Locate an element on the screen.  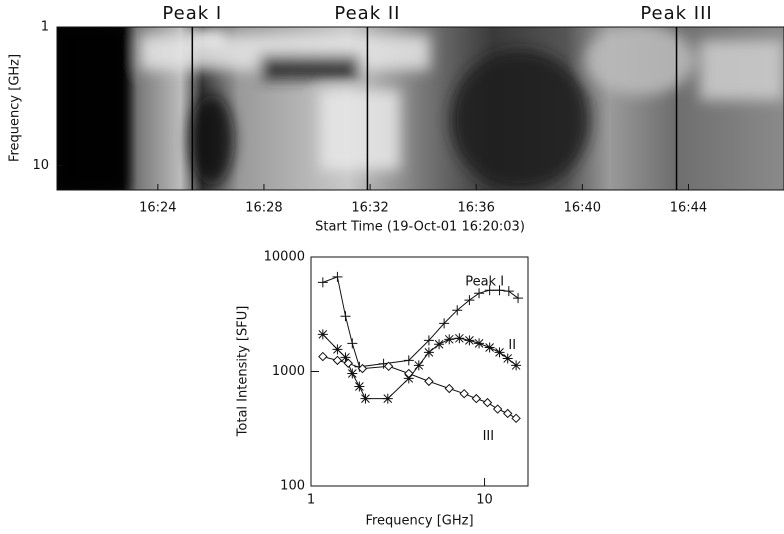
y-tick-label: 1000 is located at coordinates (288, 371).